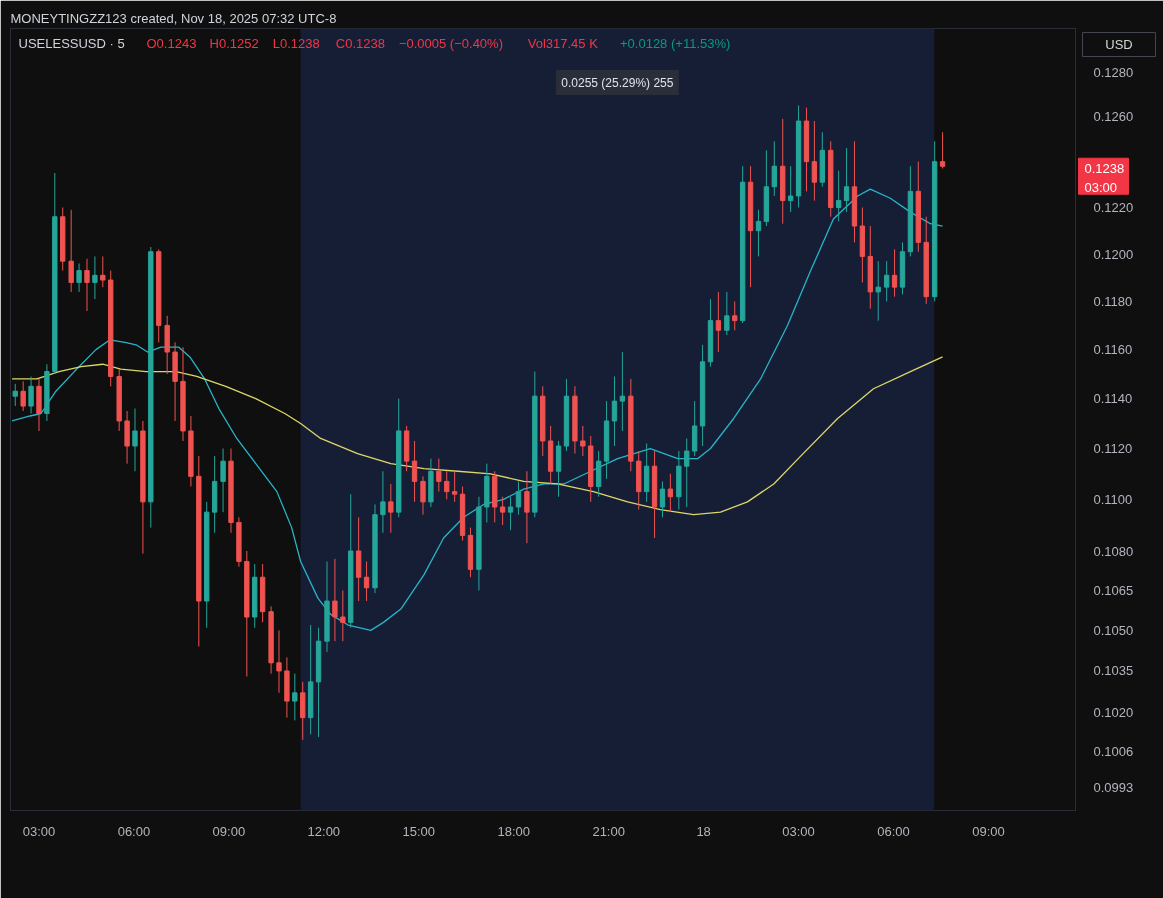  Describe the element at coordinates (477, 436) in the screenshot. I see `line-series` at that location.